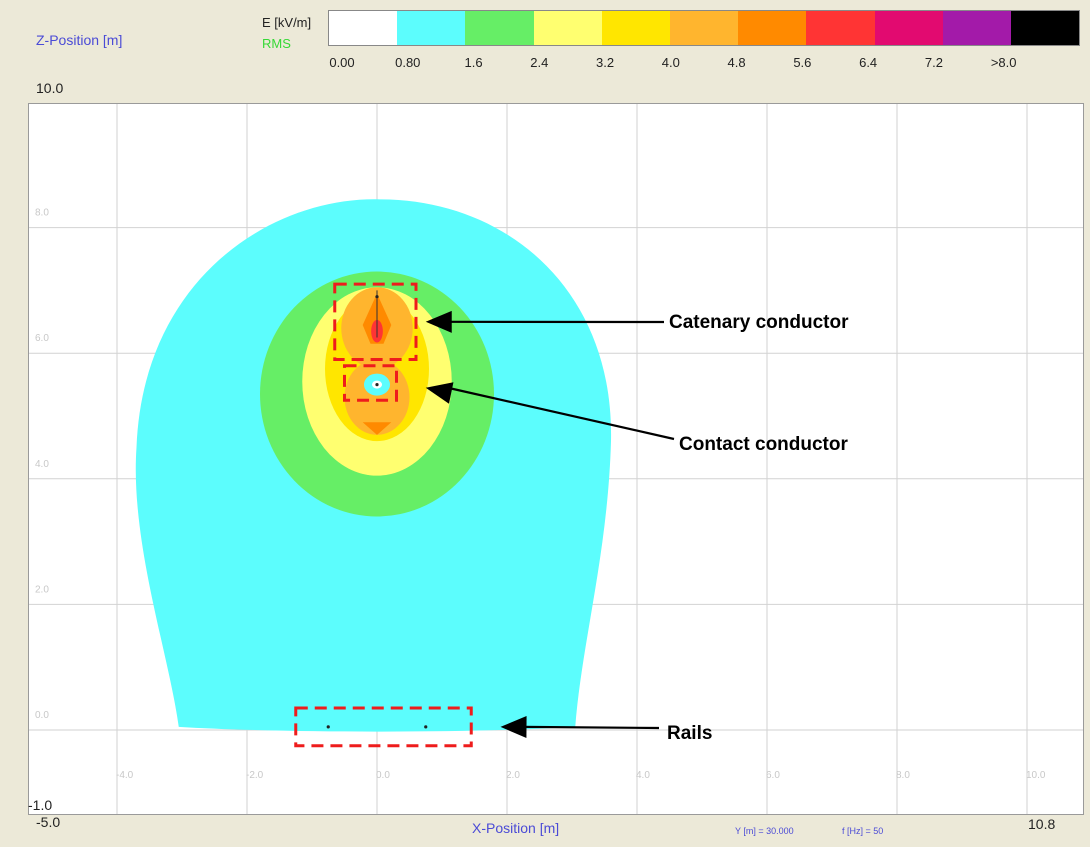 This screenshot has height=847, width=1090. I want to click on z-tick-label-4: 8.0, so click(42, 213).